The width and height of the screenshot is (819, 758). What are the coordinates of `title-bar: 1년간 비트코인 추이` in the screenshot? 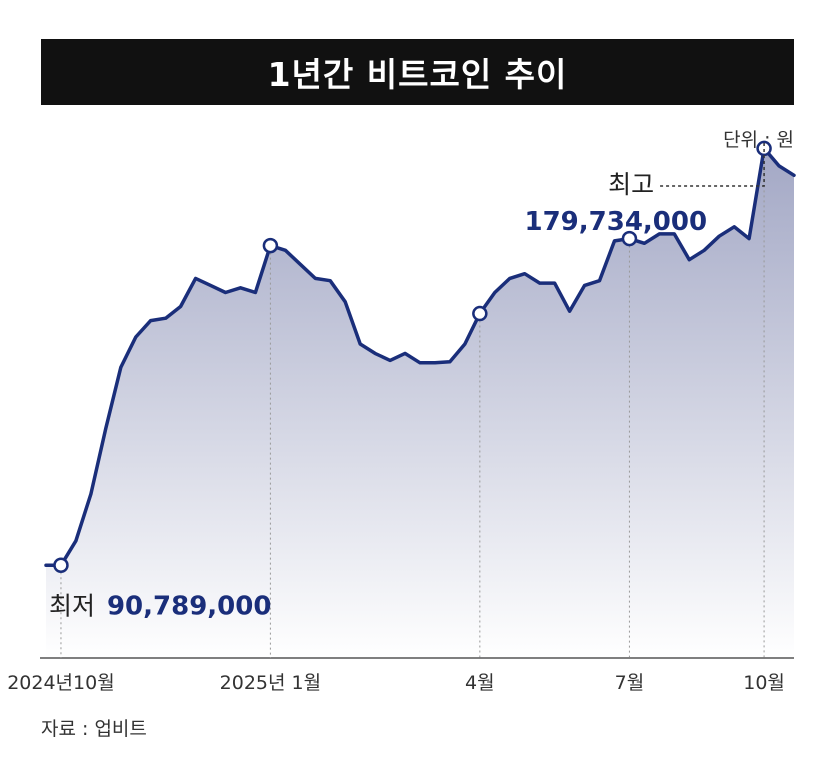 It's located at (417, 72).